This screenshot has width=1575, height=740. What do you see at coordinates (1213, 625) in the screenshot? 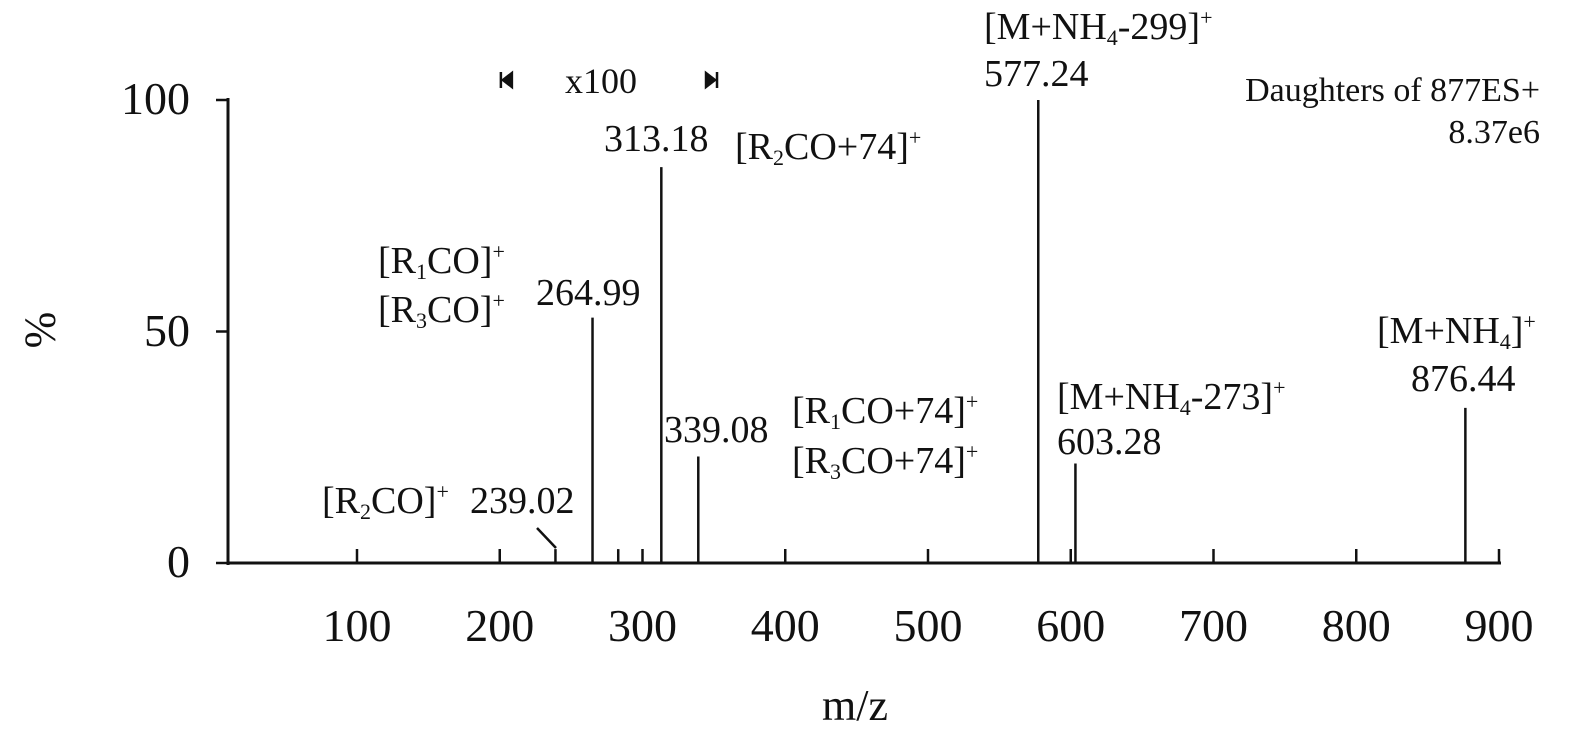
I see `x-tick-label-700: 700` at bounding box center [1213, 625].